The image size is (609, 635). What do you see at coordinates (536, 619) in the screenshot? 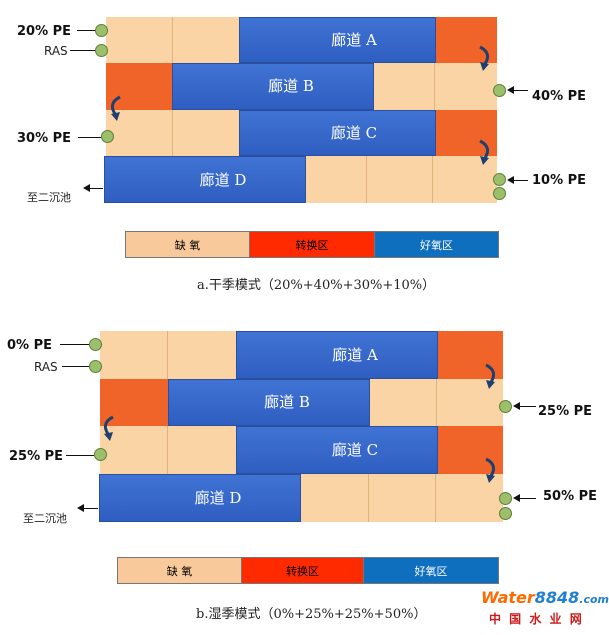
I see `logo-subtitle: 中 国 水 业 网` at bounding box center [536, 619].